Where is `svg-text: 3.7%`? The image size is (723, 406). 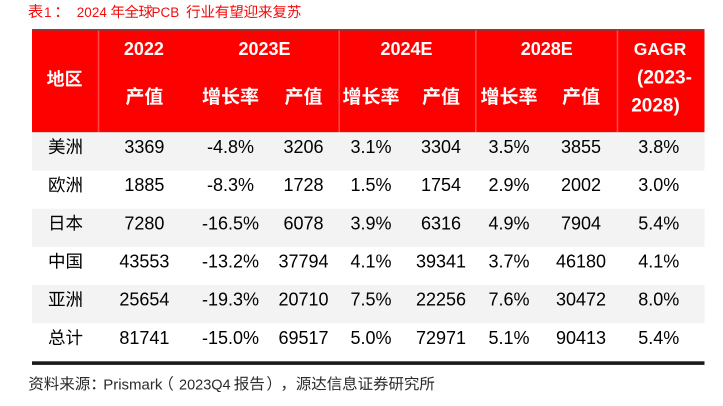 svg-text: 3.7% is located at coordinates (508, 261).